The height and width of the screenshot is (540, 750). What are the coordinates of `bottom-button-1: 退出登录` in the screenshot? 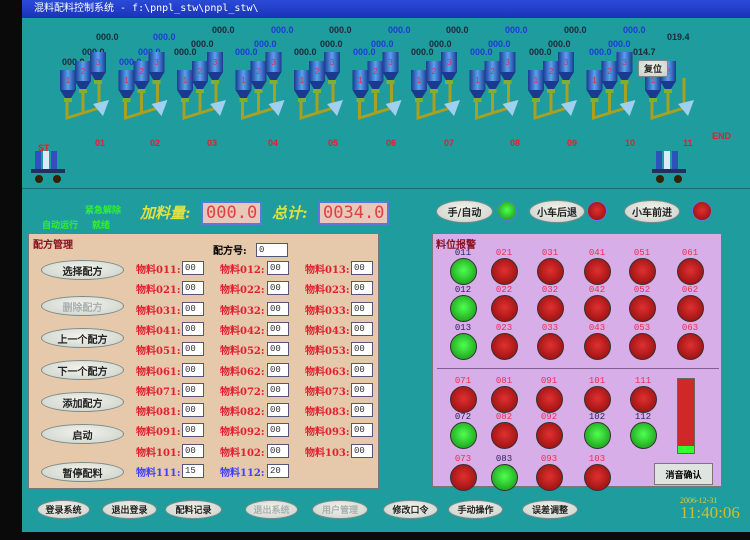 It's located at (129, 509).